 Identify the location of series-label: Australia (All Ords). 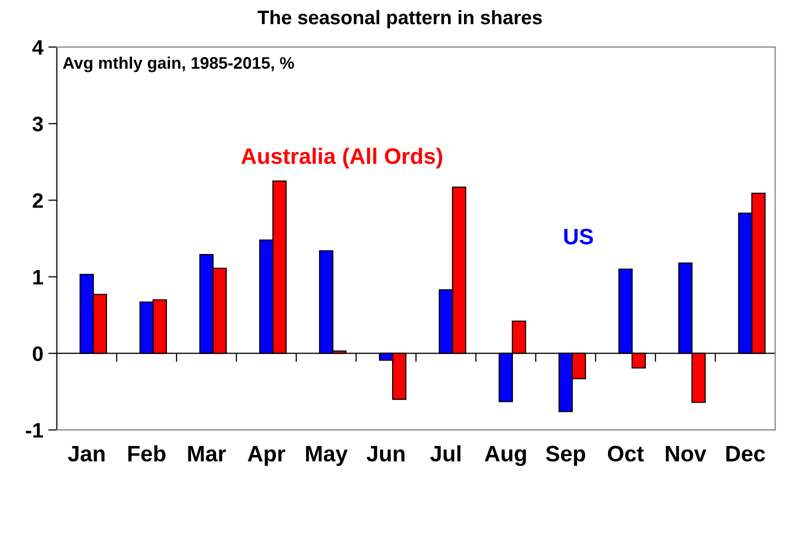
(341, 158).